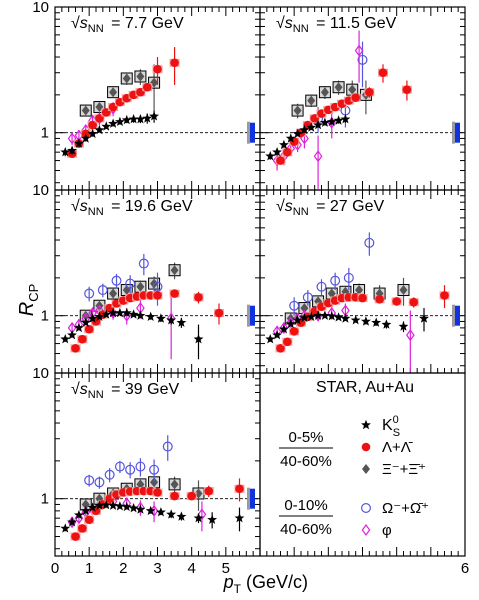  I want to click on series-omega, so click(123, 279).